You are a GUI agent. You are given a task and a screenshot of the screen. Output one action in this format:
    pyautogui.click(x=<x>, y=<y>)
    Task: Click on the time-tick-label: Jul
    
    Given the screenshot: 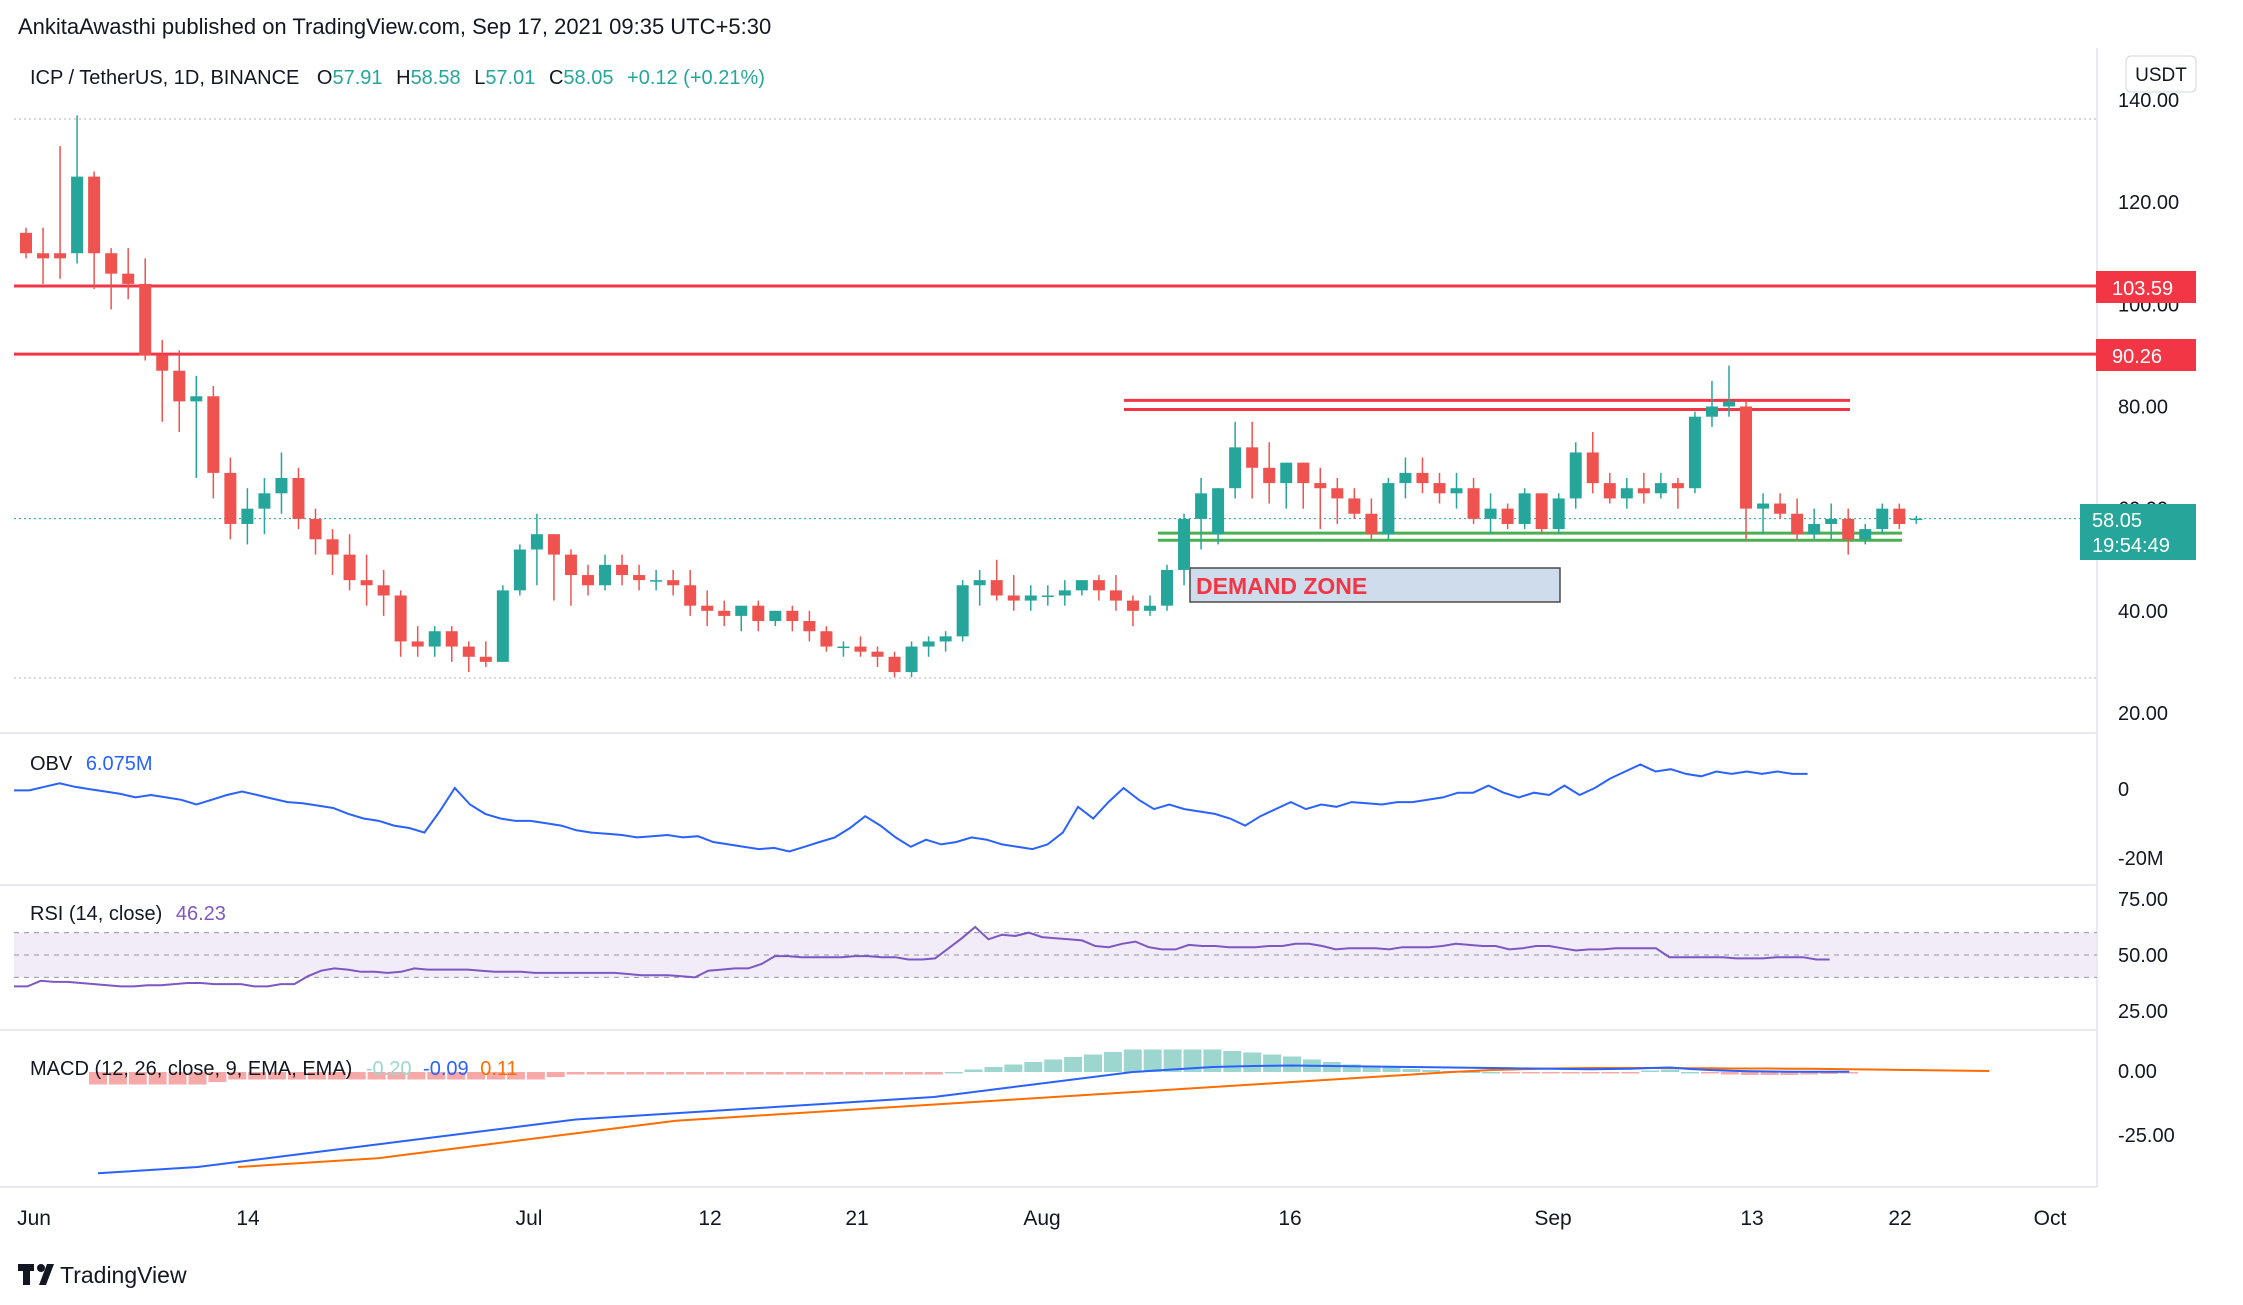 What is the action you would take?
    pyautogui.click(x=529, y=1218)
    